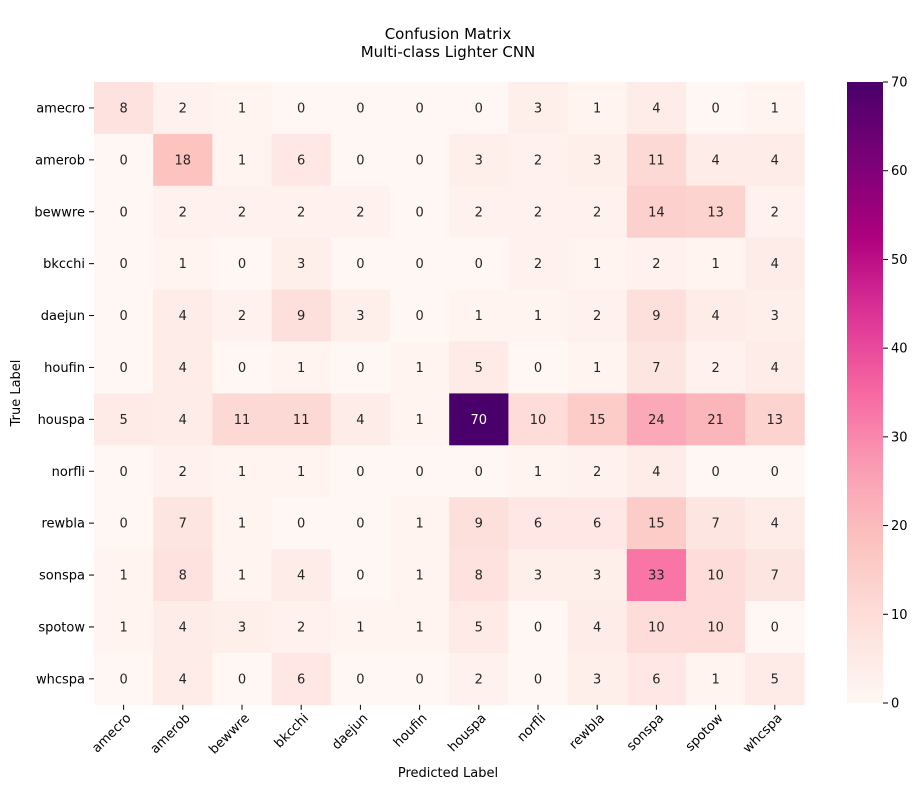 The height and width of the screenshot is (794, 915). What do you see at coordinates (775, 576) in the screenshot?
I see `cell-value-label: 7` at bounding box center [775, 576].